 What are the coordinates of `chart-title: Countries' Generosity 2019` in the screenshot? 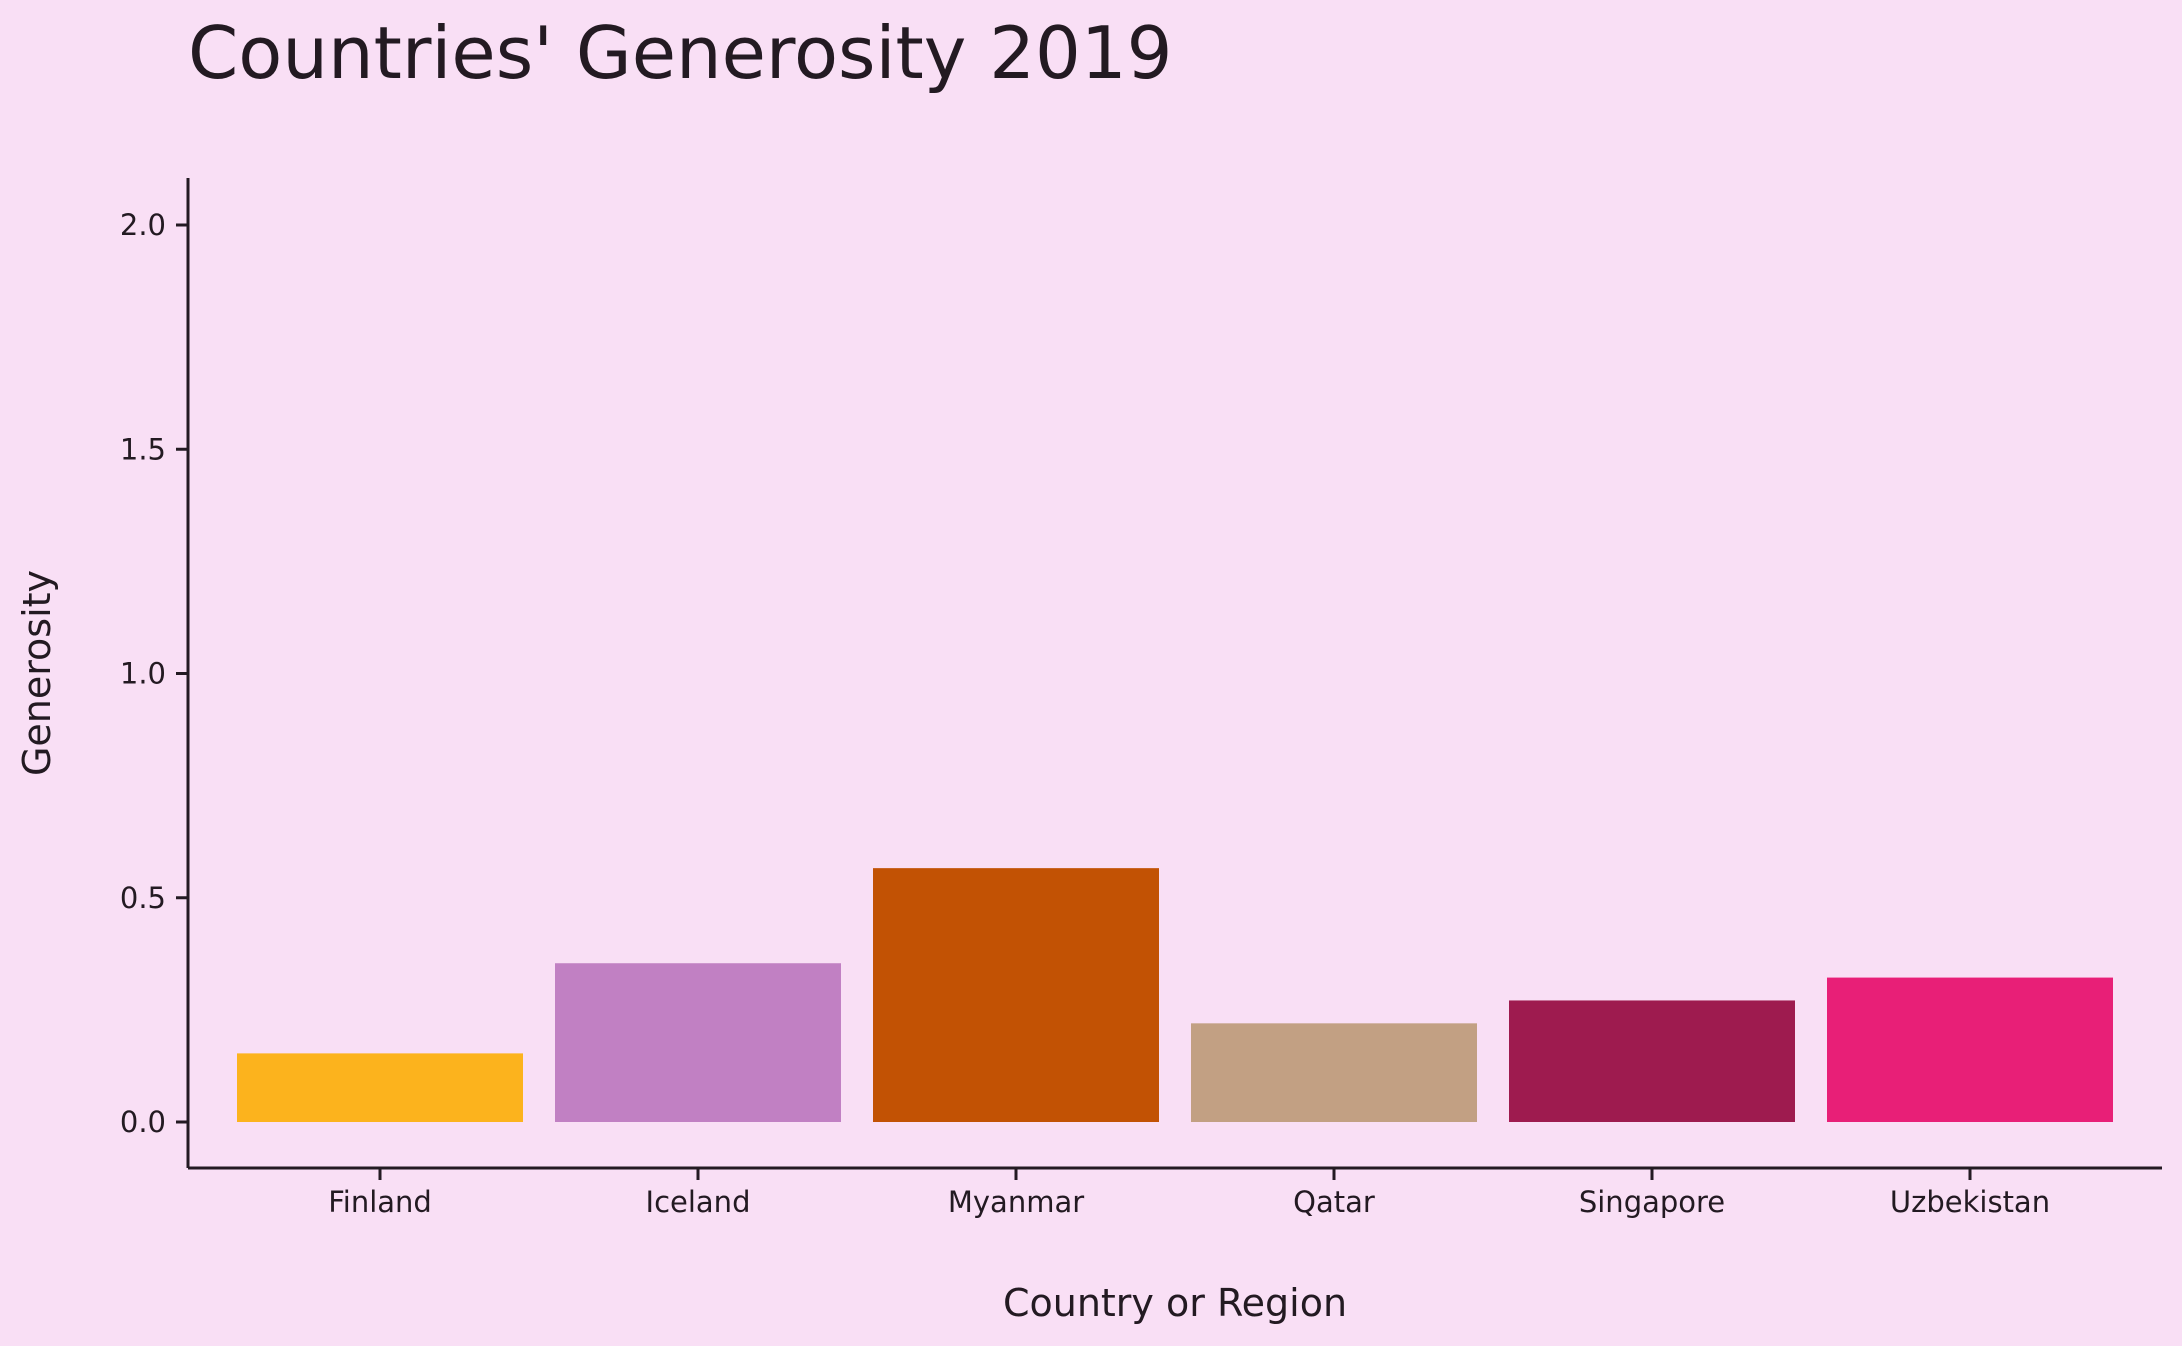 It's located at (680, 53).